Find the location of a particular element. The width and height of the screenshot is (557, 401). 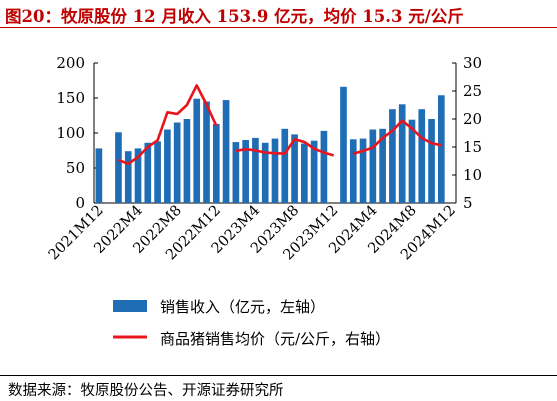

right-tick-label: 20 is located at coordinates (472, 119).